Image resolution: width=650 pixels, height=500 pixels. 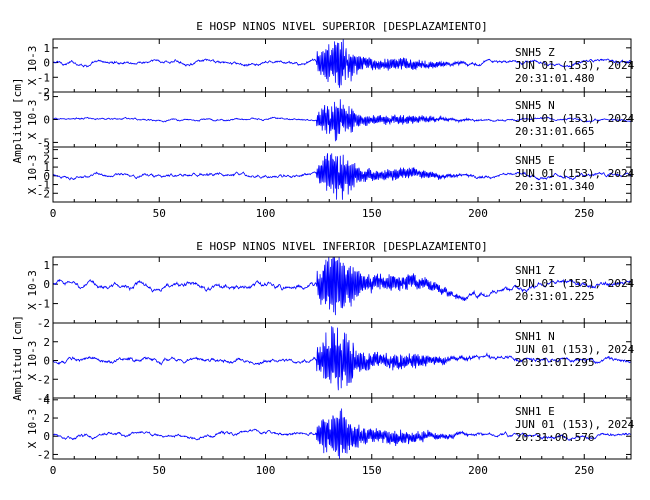 What do you see at coordinates (535, 270) in the screenshot?
I see `trace-annotation: SNH1 Z` at bounding box center [535, 270].